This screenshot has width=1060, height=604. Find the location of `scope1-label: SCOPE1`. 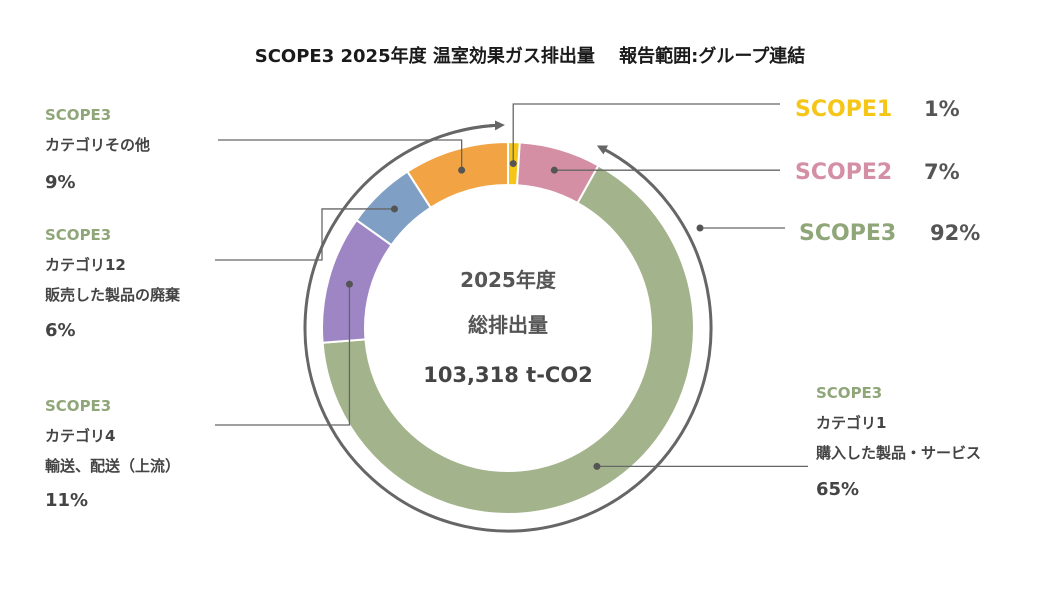

scope1-label: SCOPE1 is located at coordinates (843, 109).